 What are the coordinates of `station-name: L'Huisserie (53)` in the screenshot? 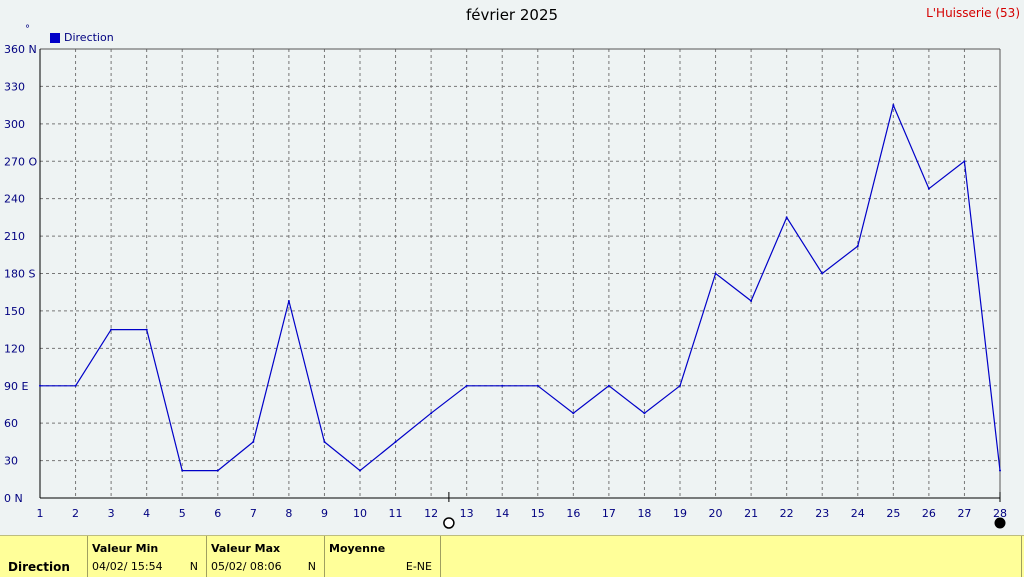 It's located at (973, 13).